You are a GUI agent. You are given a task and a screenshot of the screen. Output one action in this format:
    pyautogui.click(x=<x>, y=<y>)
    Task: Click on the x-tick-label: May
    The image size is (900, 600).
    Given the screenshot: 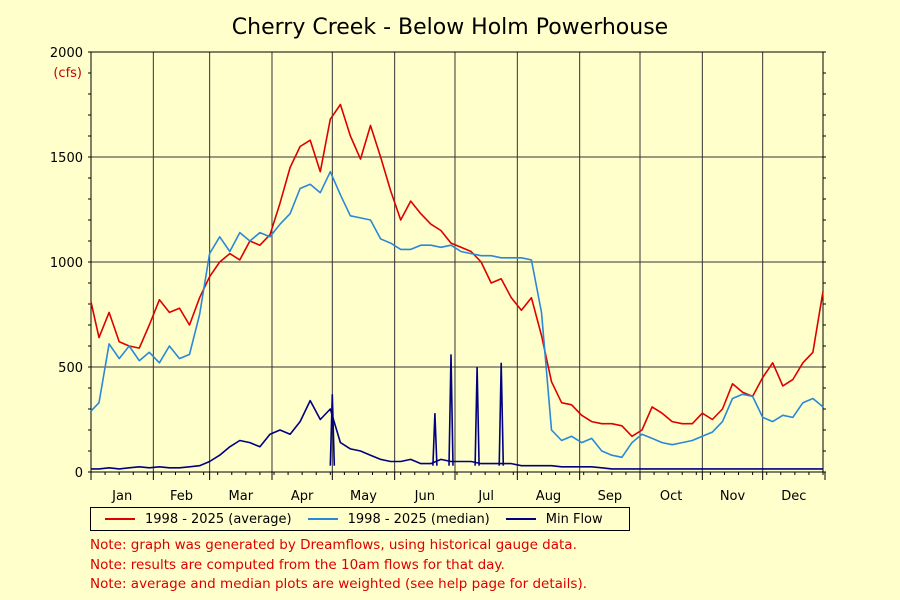 What is the action you would take?
    pyautogui.click(x=363, y=496)
    